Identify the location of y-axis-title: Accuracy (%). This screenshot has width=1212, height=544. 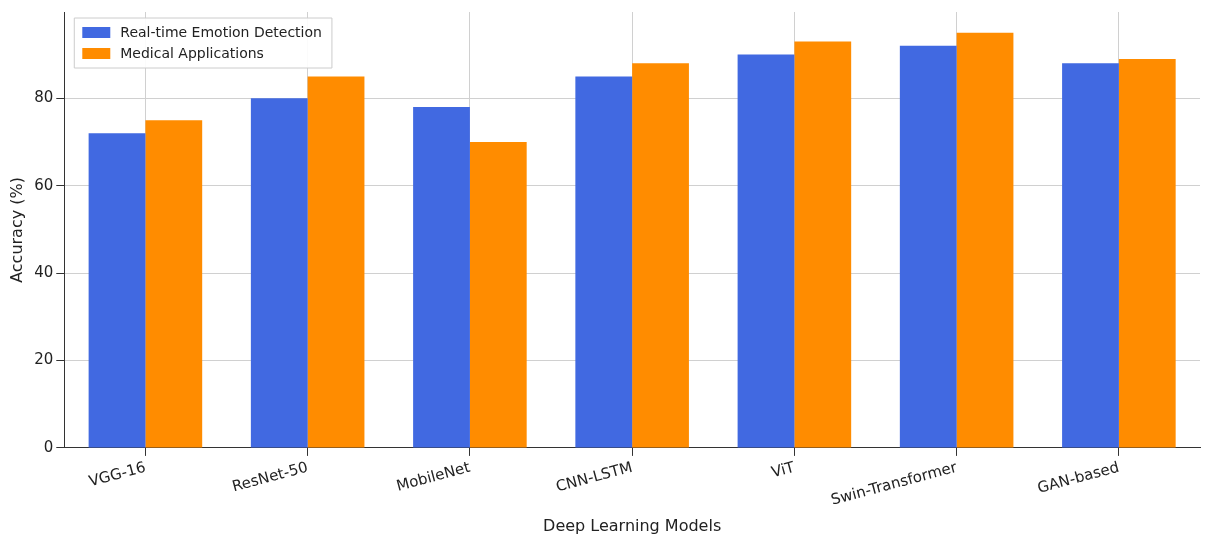
(16, 230).